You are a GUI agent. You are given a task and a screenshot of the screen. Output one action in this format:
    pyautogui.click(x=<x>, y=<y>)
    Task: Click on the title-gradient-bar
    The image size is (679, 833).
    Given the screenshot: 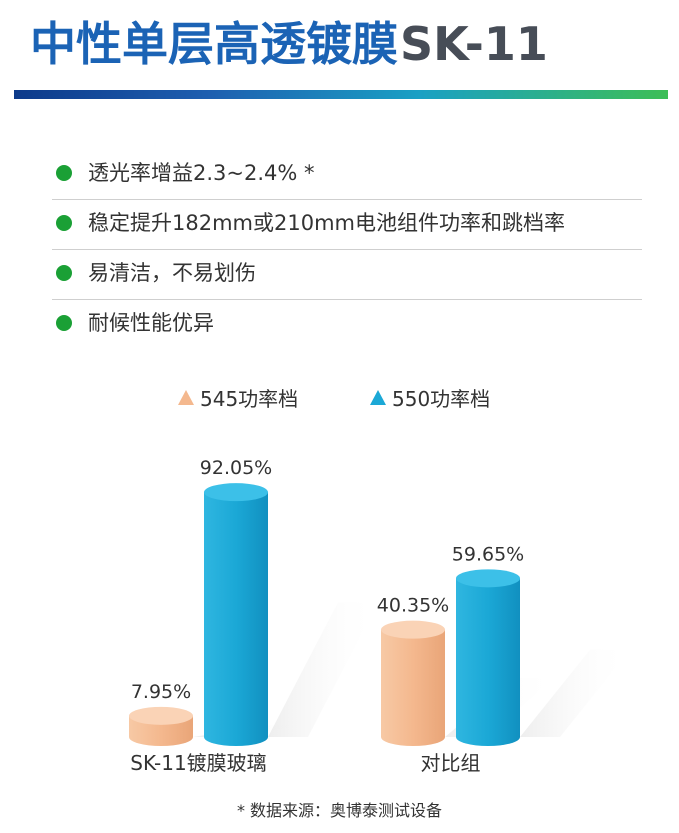 What is the action you would take?
    pyautogui.click(x=341, y=94)
    